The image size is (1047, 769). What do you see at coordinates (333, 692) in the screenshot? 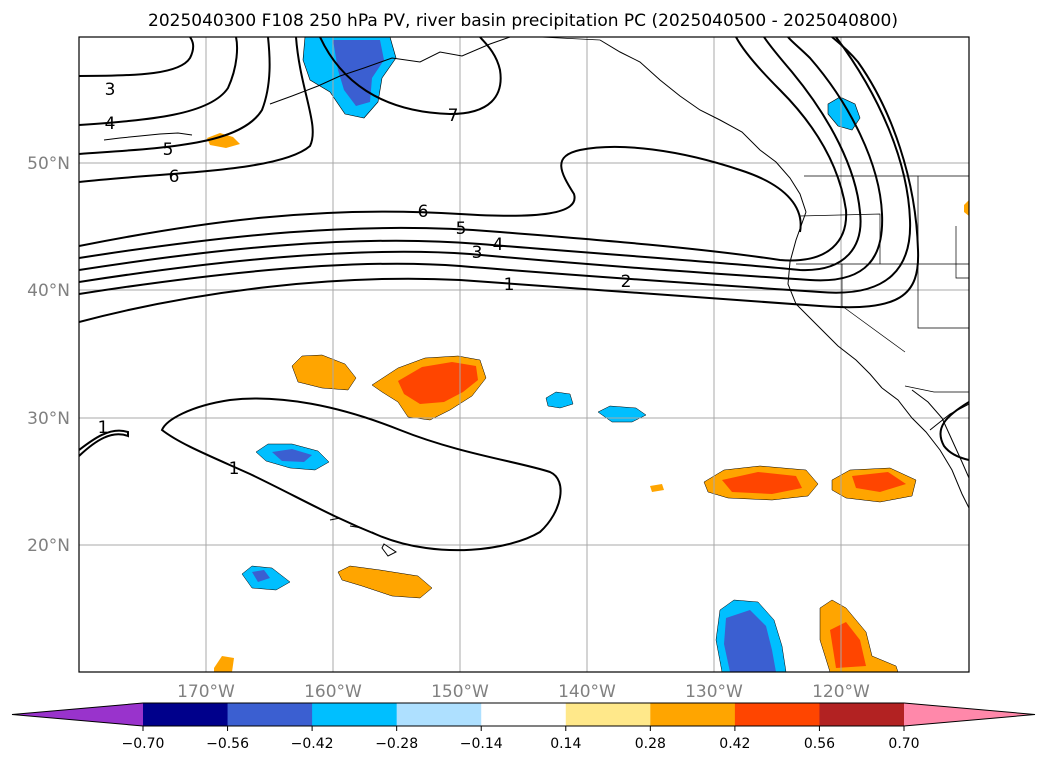
I see `lon-label-160w: 160°W` at bounding box center [333, 692].